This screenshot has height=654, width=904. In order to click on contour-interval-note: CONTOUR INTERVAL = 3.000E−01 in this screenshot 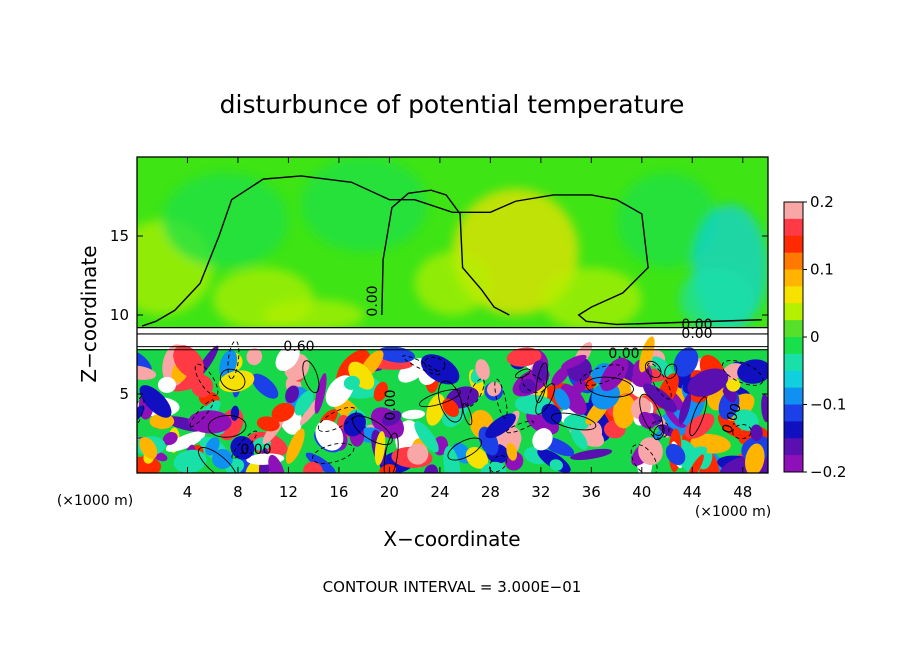, I will do `click(452, 587)`.